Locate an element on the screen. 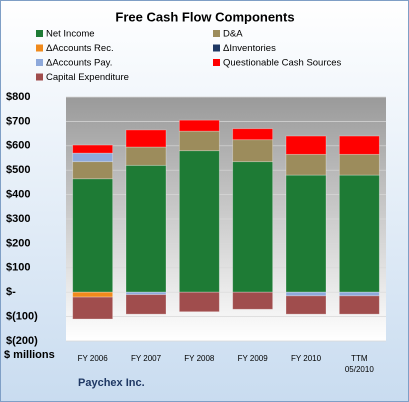  x-tick-label-box: FY 2007 is located at coordinates (146, 358).